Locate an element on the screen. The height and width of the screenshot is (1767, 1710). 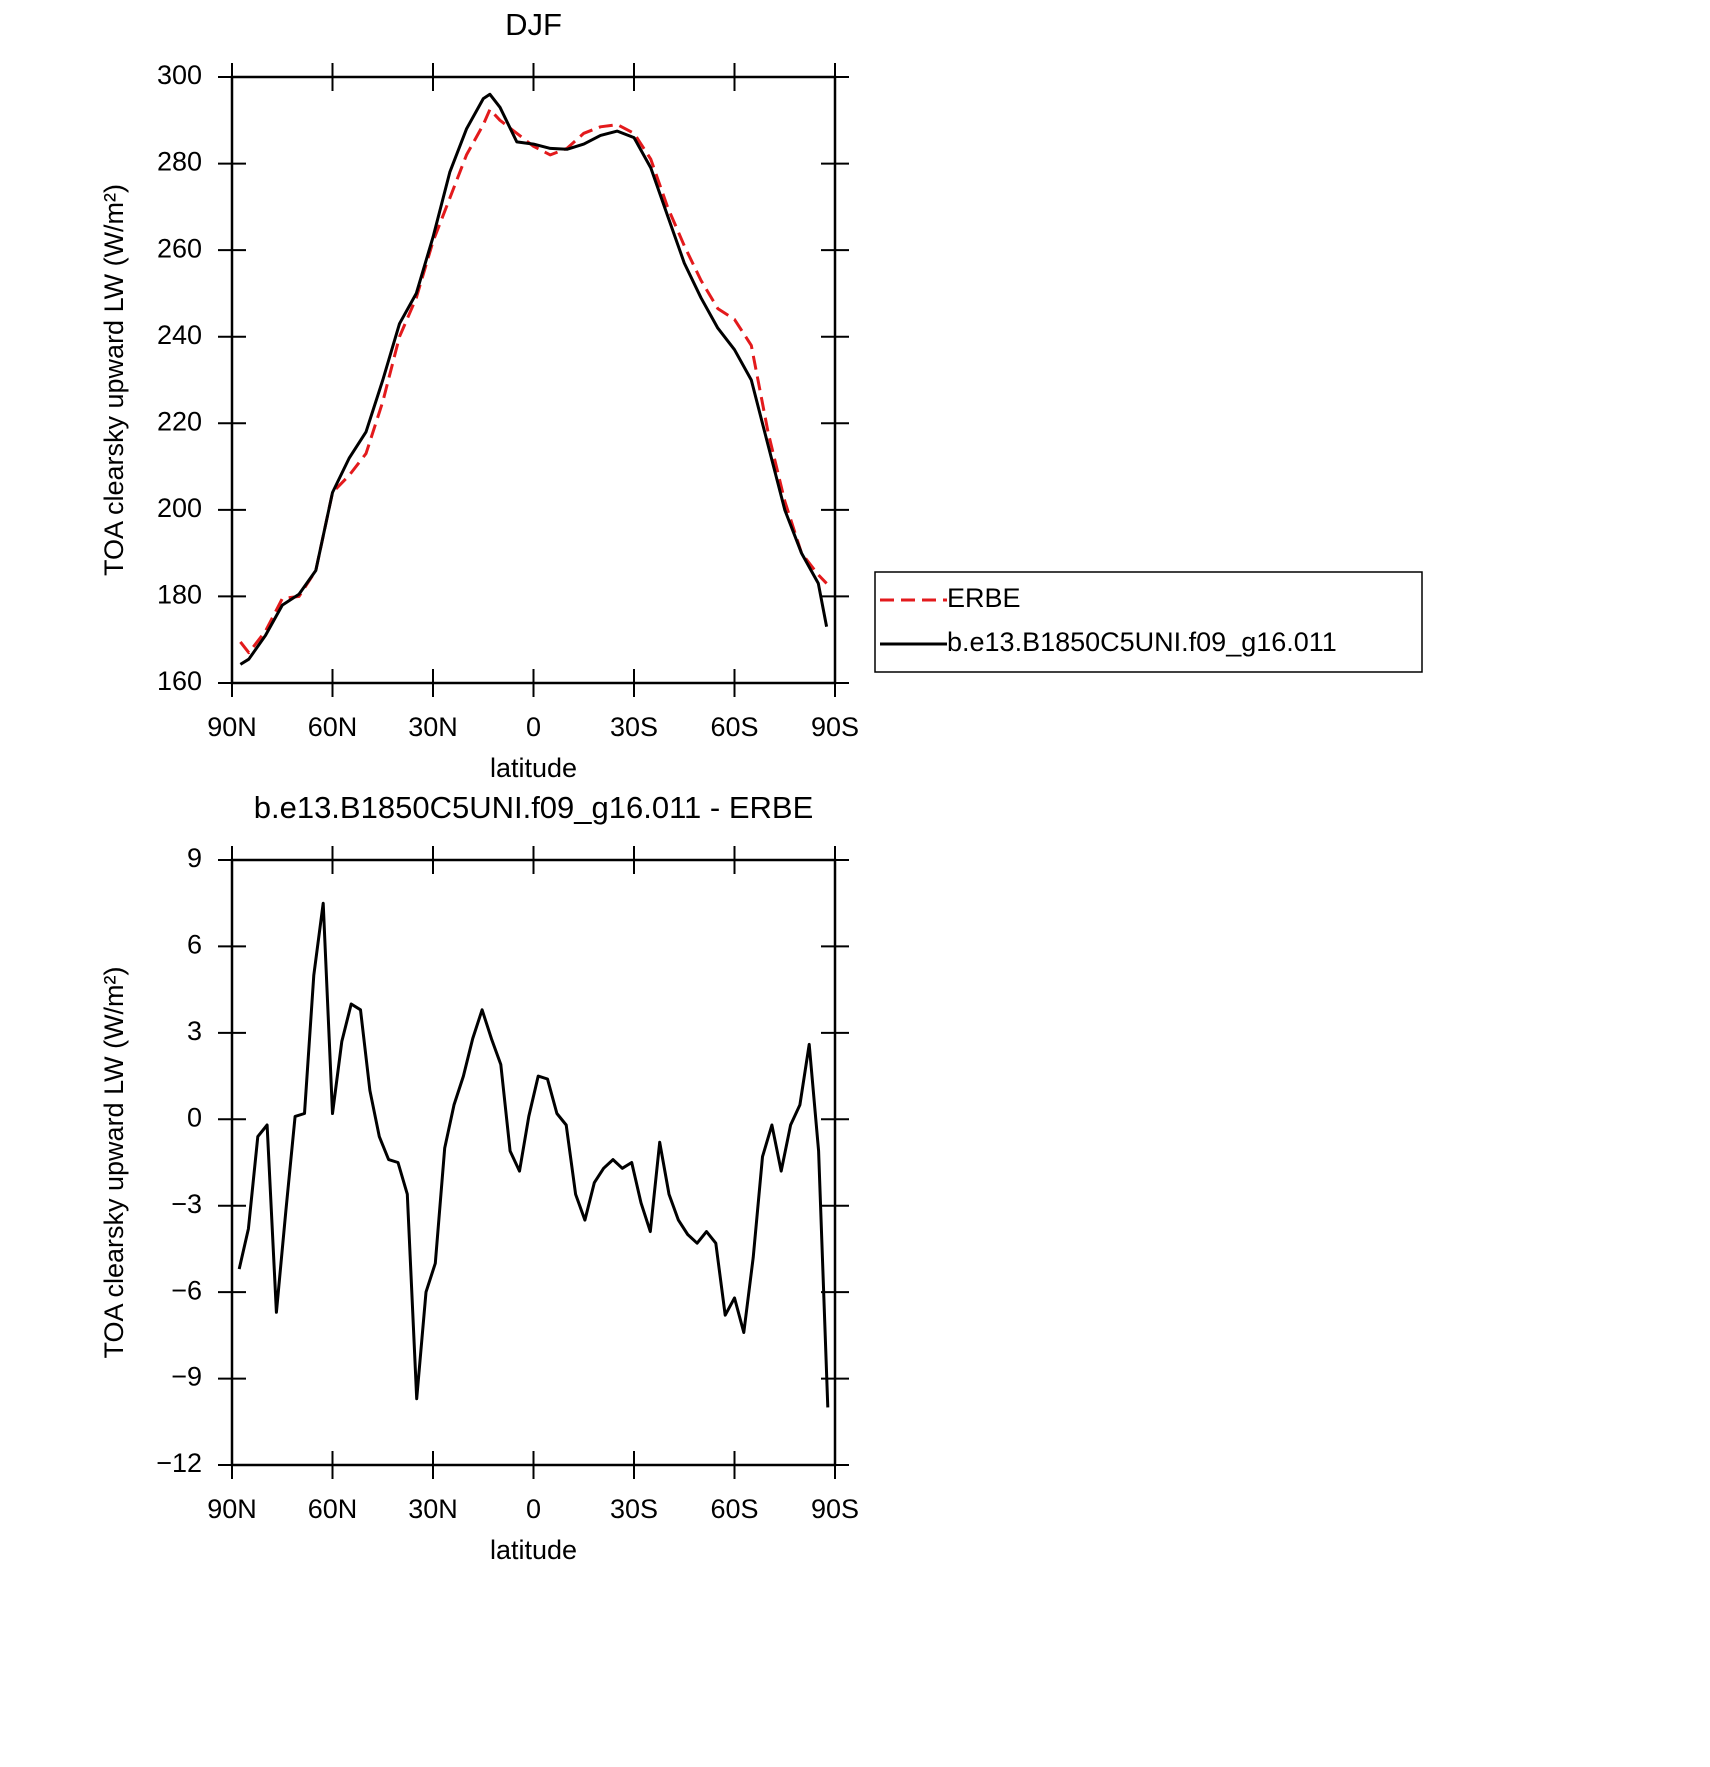
y-tick-label: 180 is located at coordinates (179, 595).